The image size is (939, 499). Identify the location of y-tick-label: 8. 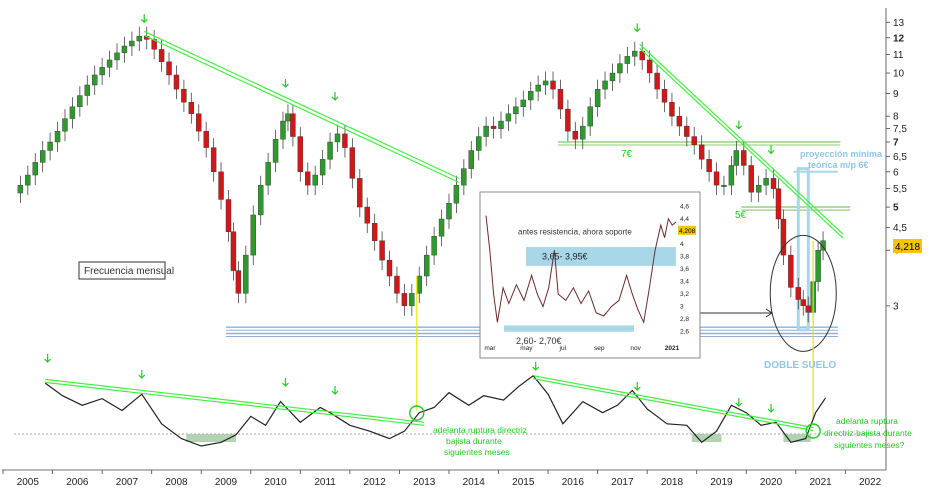
(896, 117).